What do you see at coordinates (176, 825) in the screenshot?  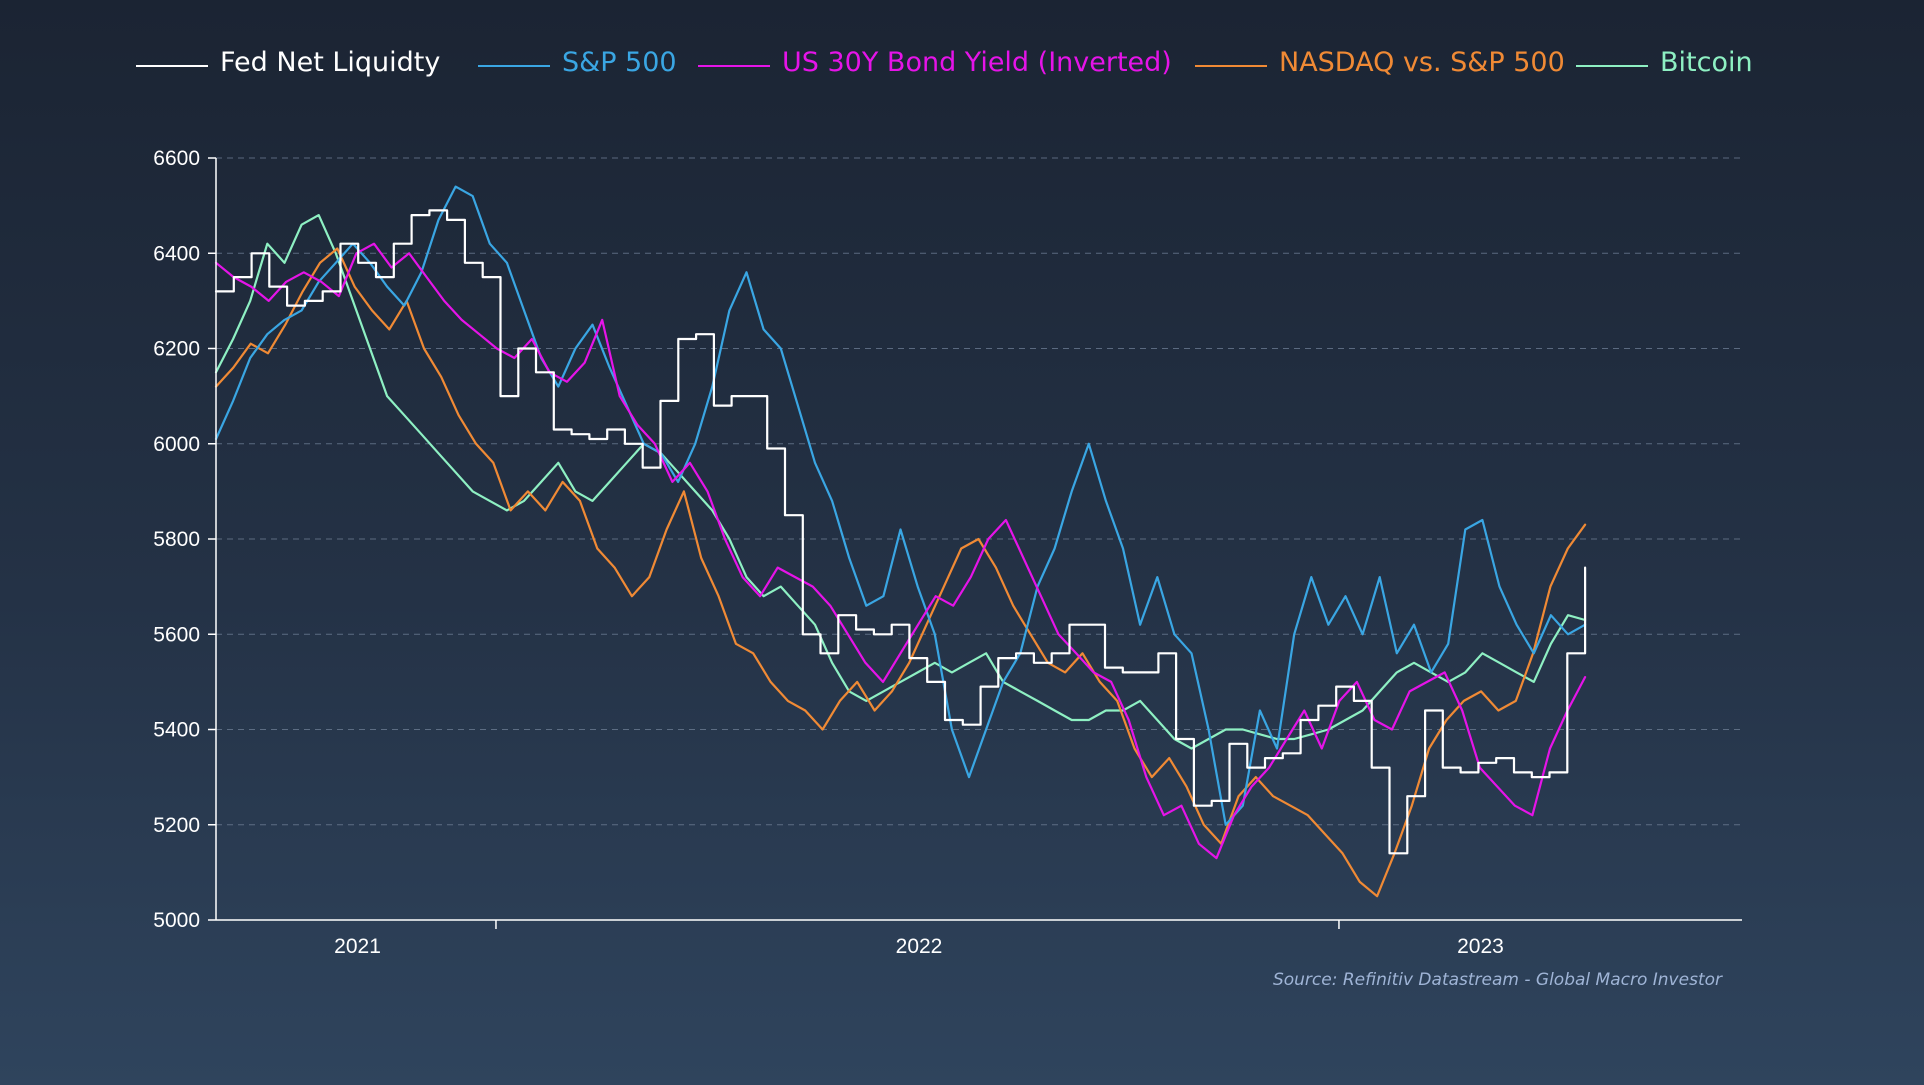 I see `y-tick-label: 5200` at bounding box center [176, 825].